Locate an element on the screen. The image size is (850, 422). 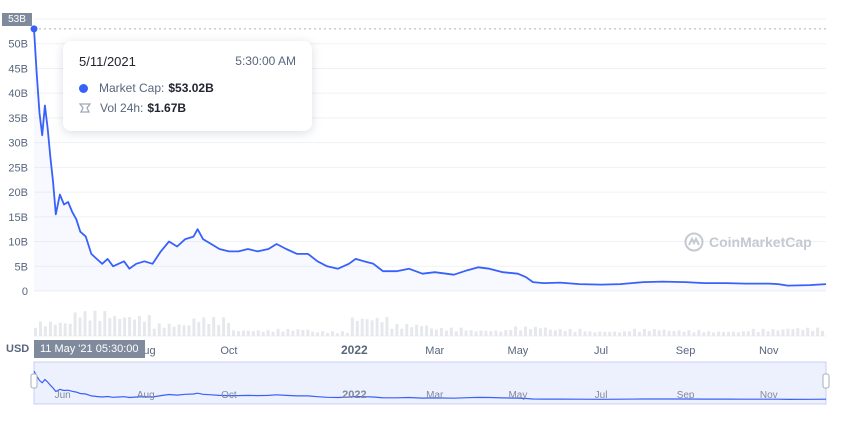
watermark: CoinMarketCap is located at coordinates (748, 242).